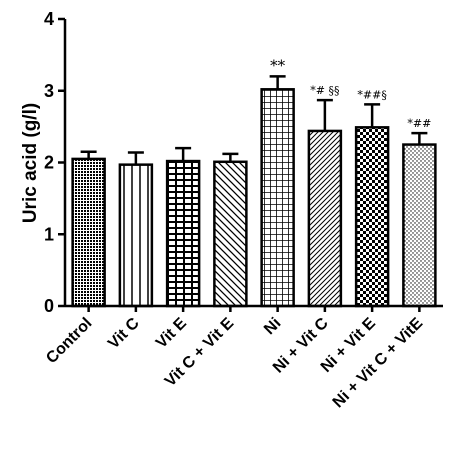  What do you see at coordinates (69, 341) in the screenshot?
I see `x-tick-label: Control` at bounding box center [69, 341].